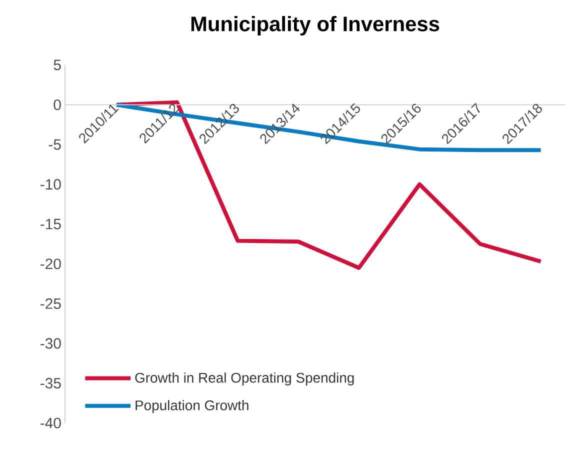 This screenshot has width=587, height=450. I want to click on y-tick-label: -30, so click(50, 343).